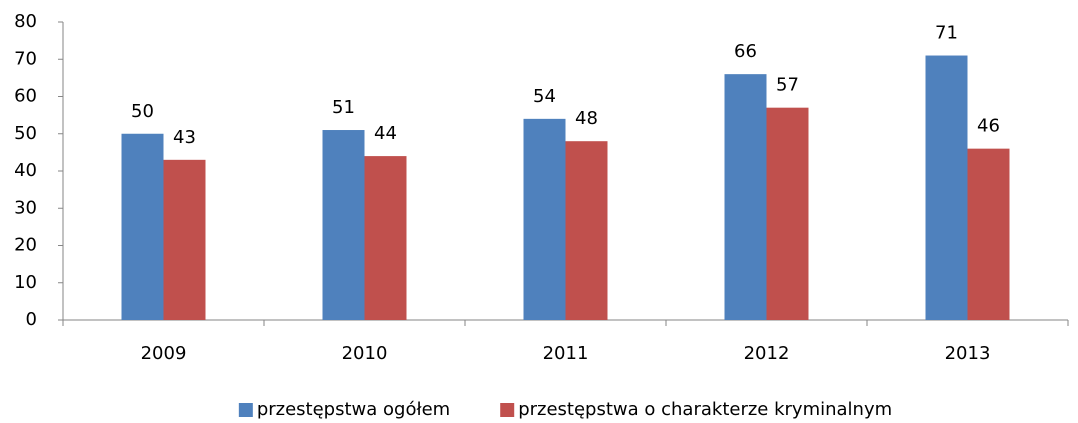 The image size is (1078, 423). What do you see at coordinates (25, 170) in the screenshot?
I see `y-tick-label: 40` at bounding box center [25, 170].